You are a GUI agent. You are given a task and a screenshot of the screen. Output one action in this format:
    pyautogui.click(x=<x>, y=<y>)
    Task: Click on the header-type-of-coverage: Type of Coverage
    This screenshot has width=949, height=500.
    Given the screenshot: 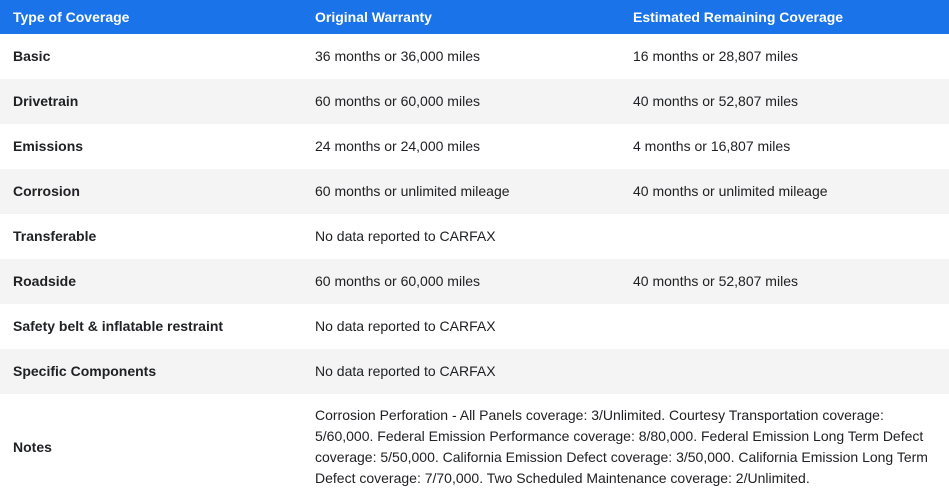 What is the action you would take?
    pyautogui.click(x=71, y=16)
    